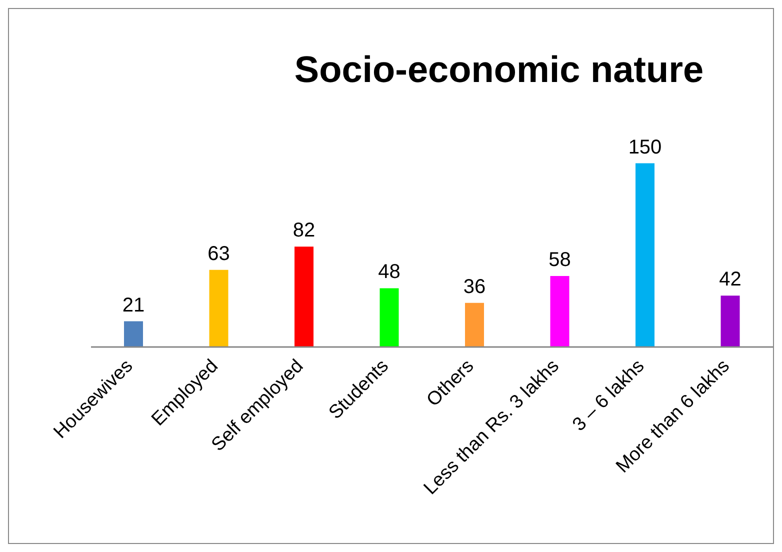 The height and width of the screenshot is (552, 782). I want to click on data-label: 42, so click(730, 279).